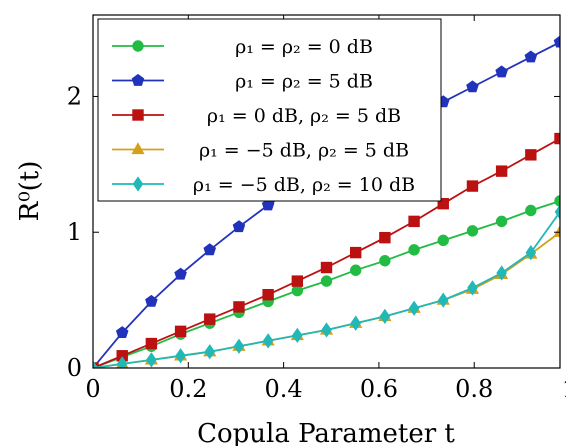 The height and width of the screenshot is (446, 566). I want to click on x-tick-label: 0.6, so click(379, 389).